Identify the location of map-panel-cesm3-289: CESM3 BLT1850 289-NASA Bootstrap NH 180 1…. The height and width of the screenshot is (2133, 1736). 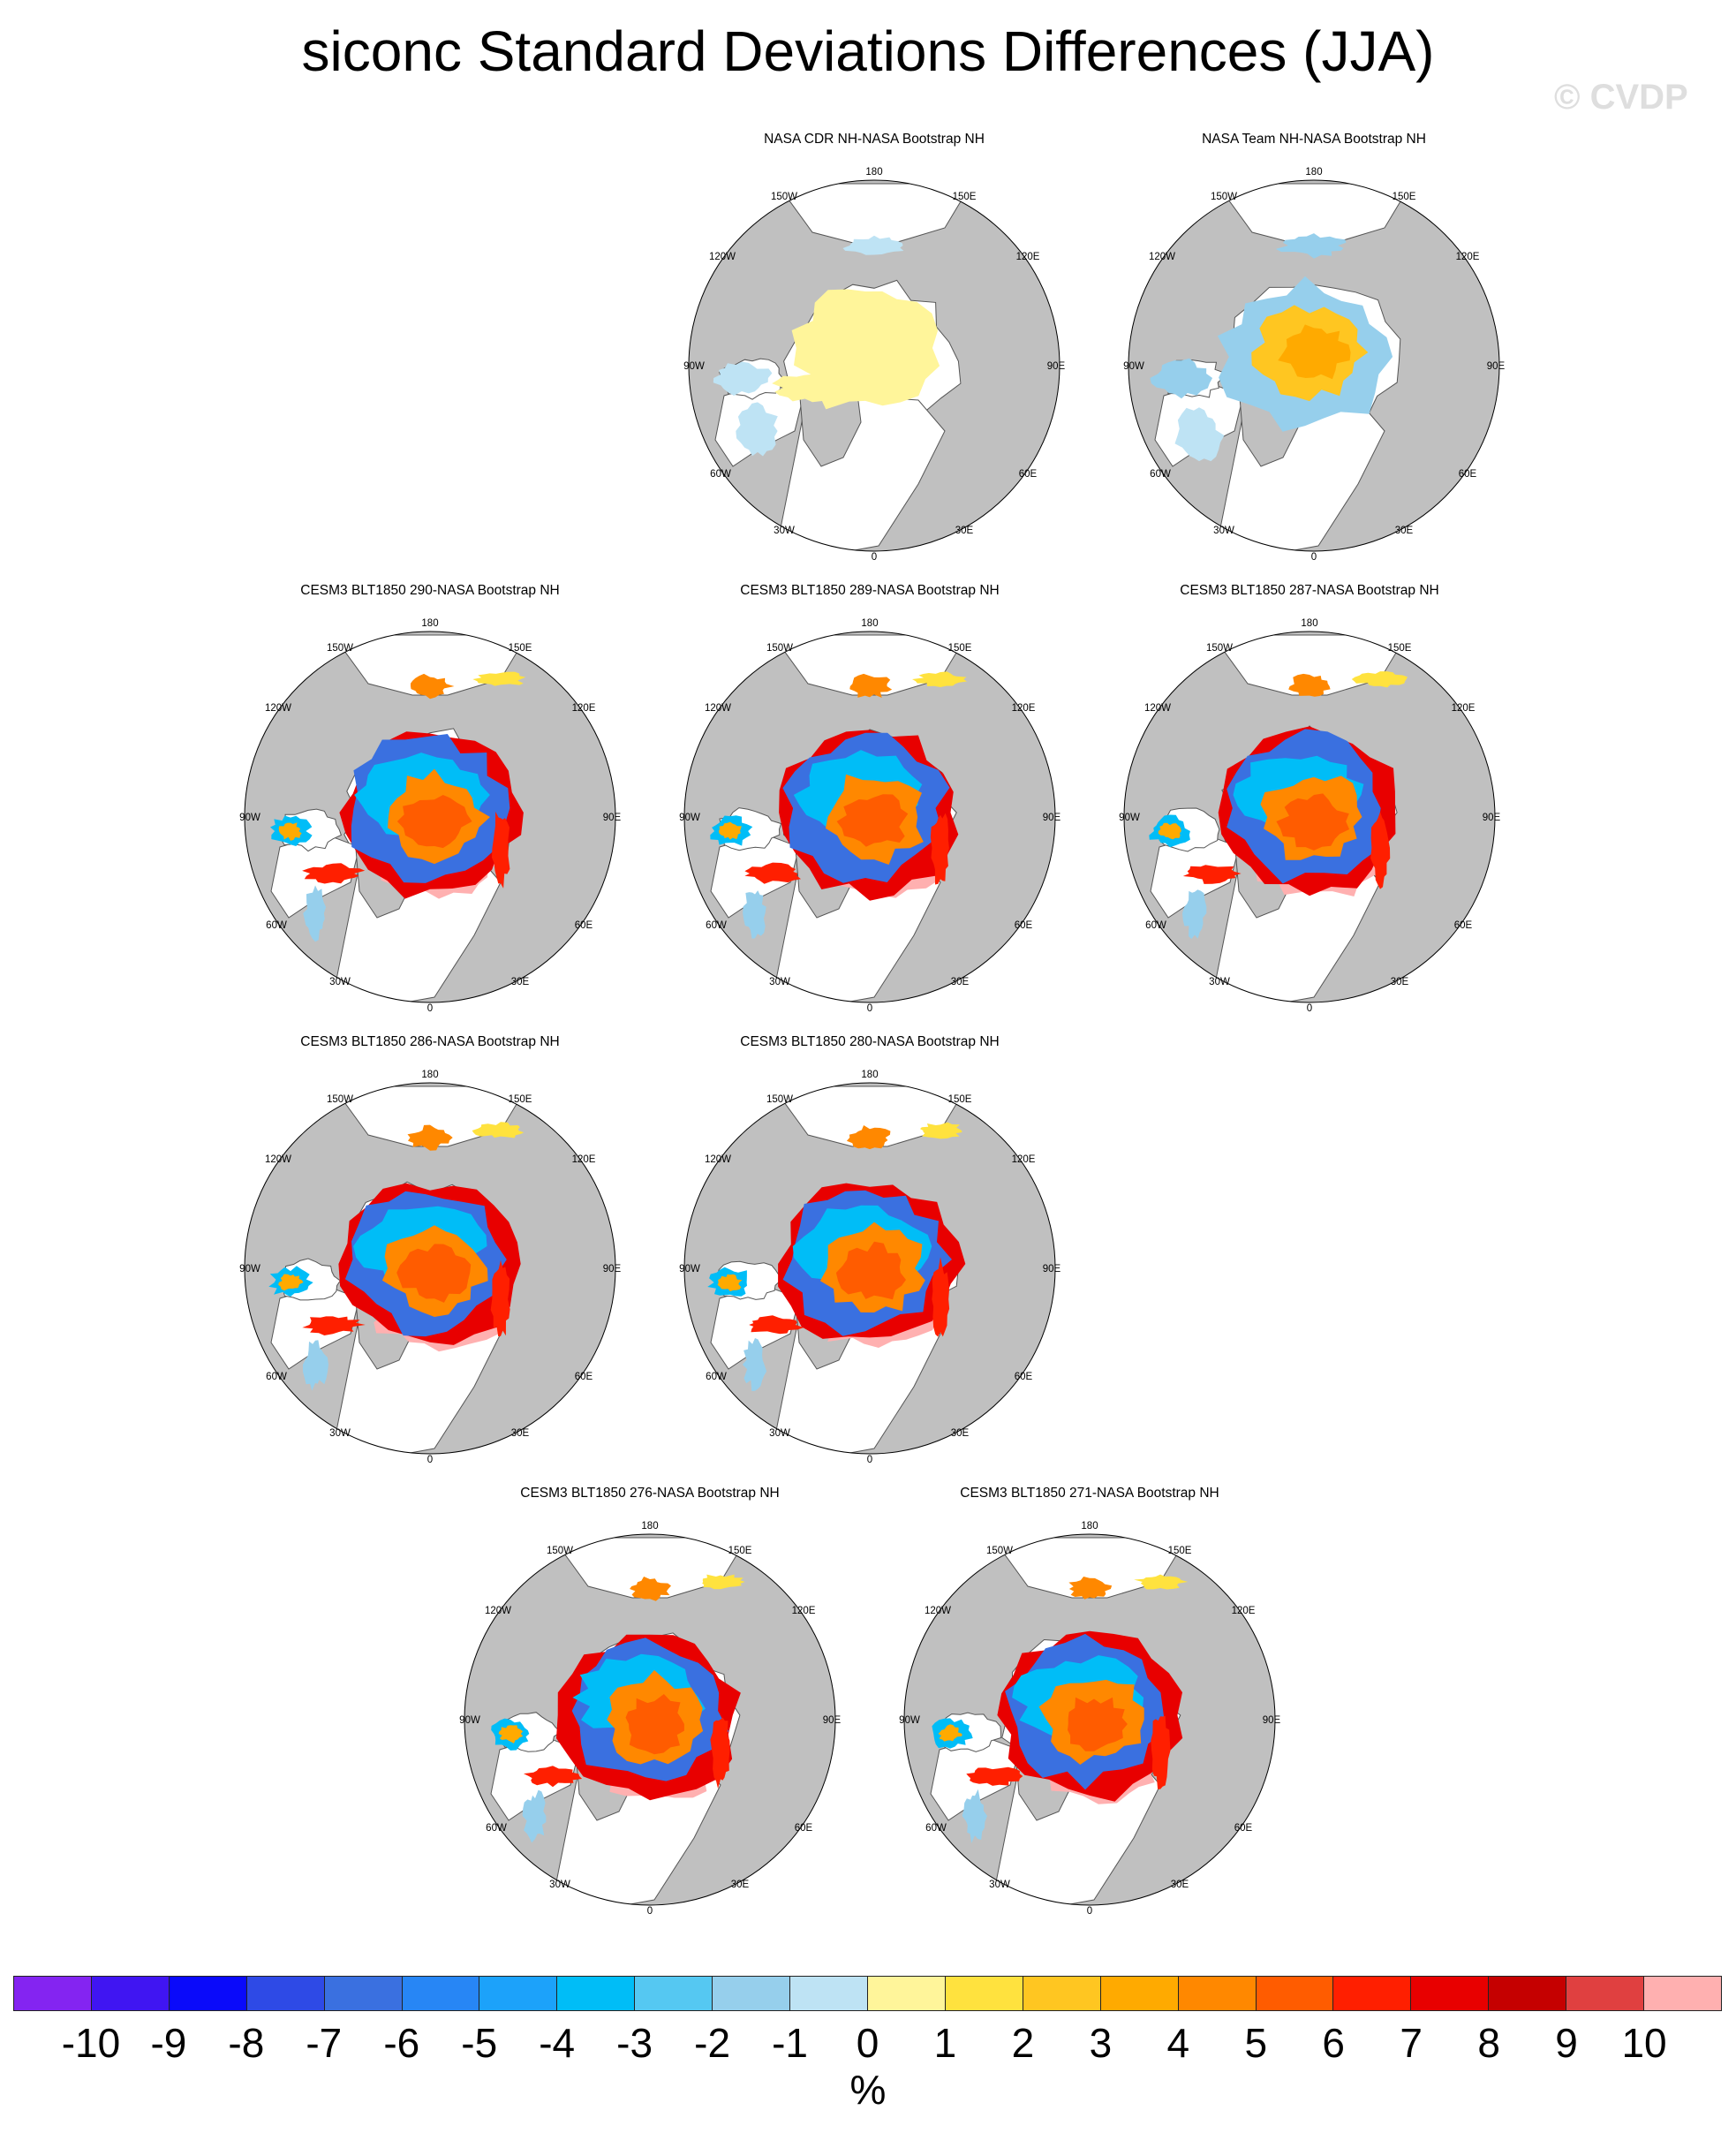
(870, 803).